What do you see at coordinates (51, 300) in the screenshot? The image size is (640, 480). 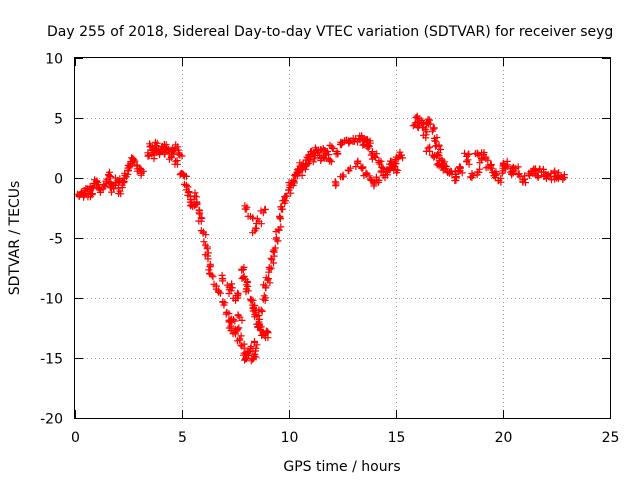 I see `y-tick-label: -10` at bounding box center [51, 300].